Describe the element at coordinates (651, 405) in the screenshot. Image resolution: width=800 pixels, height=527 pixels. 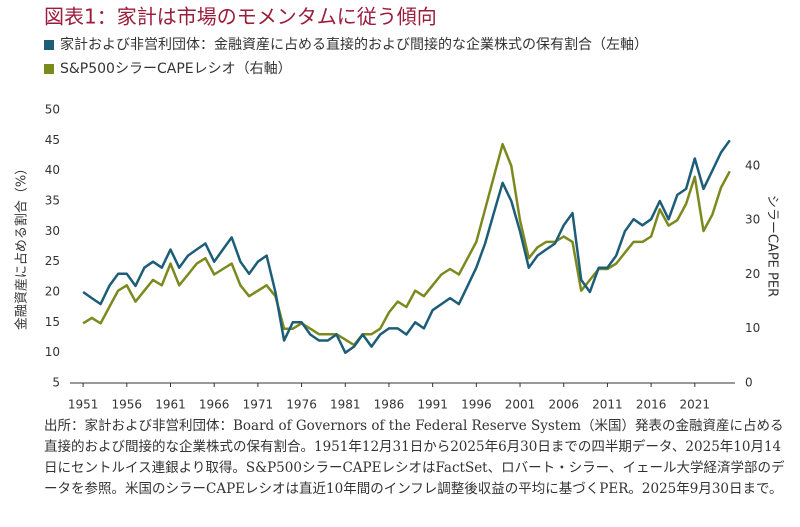
I see `x-tick-label: 2016` at that location.